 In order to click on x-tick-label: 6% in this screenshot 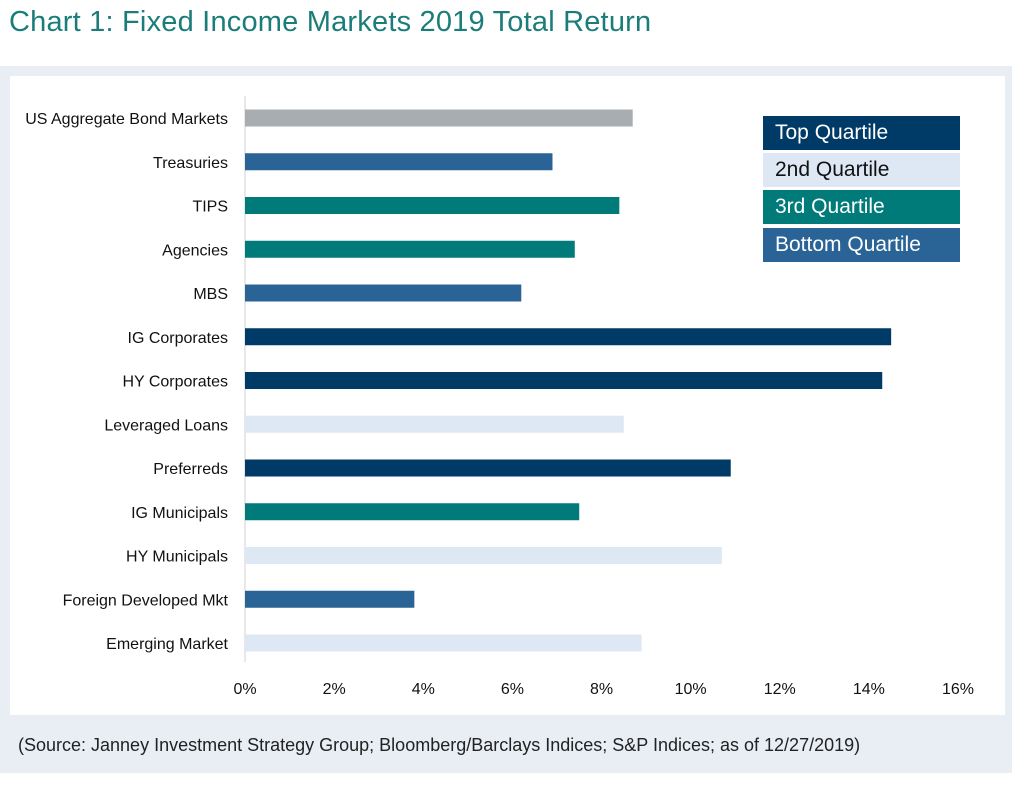, I will do `click(512, 689)`.